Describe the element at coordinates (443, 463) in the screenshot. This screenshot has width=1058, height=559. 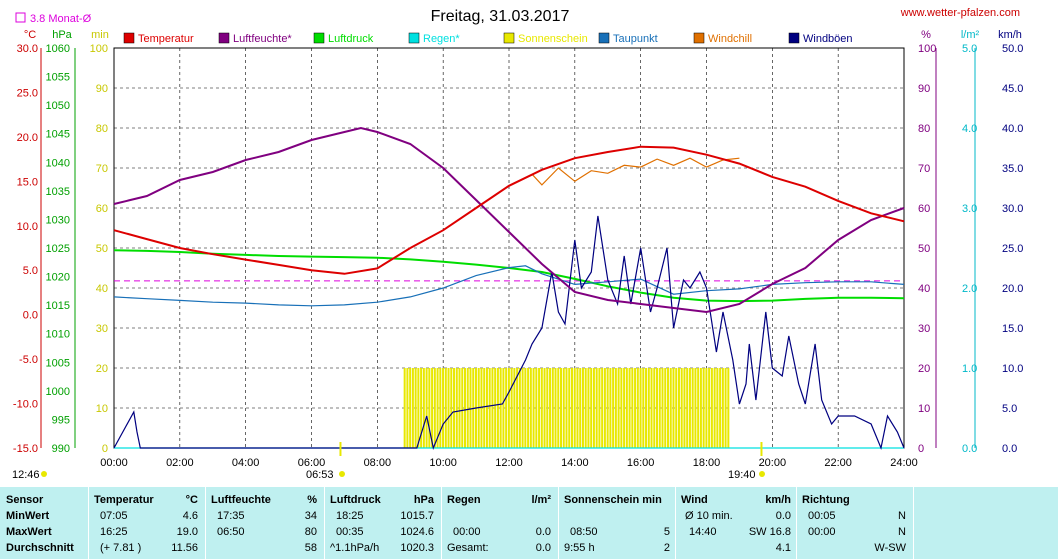
I see `x-tick-label: 10:00` at that location.